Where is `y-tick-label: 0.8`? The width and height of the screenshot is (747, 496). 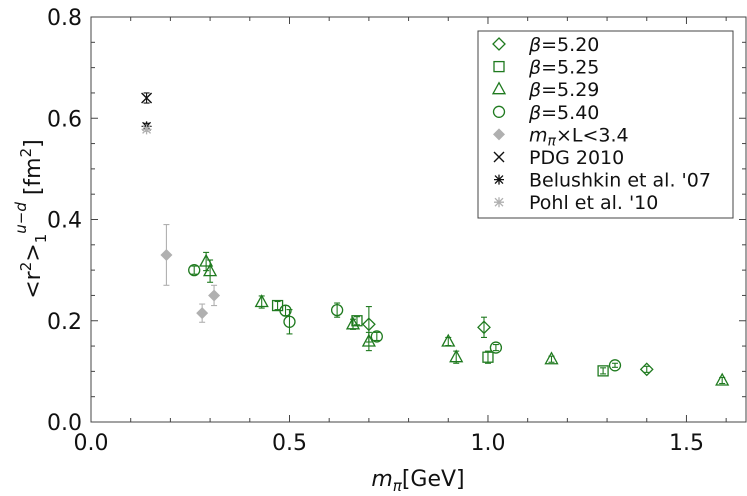 y-tick-label: 0.8 is located at coordinates (64, 18).